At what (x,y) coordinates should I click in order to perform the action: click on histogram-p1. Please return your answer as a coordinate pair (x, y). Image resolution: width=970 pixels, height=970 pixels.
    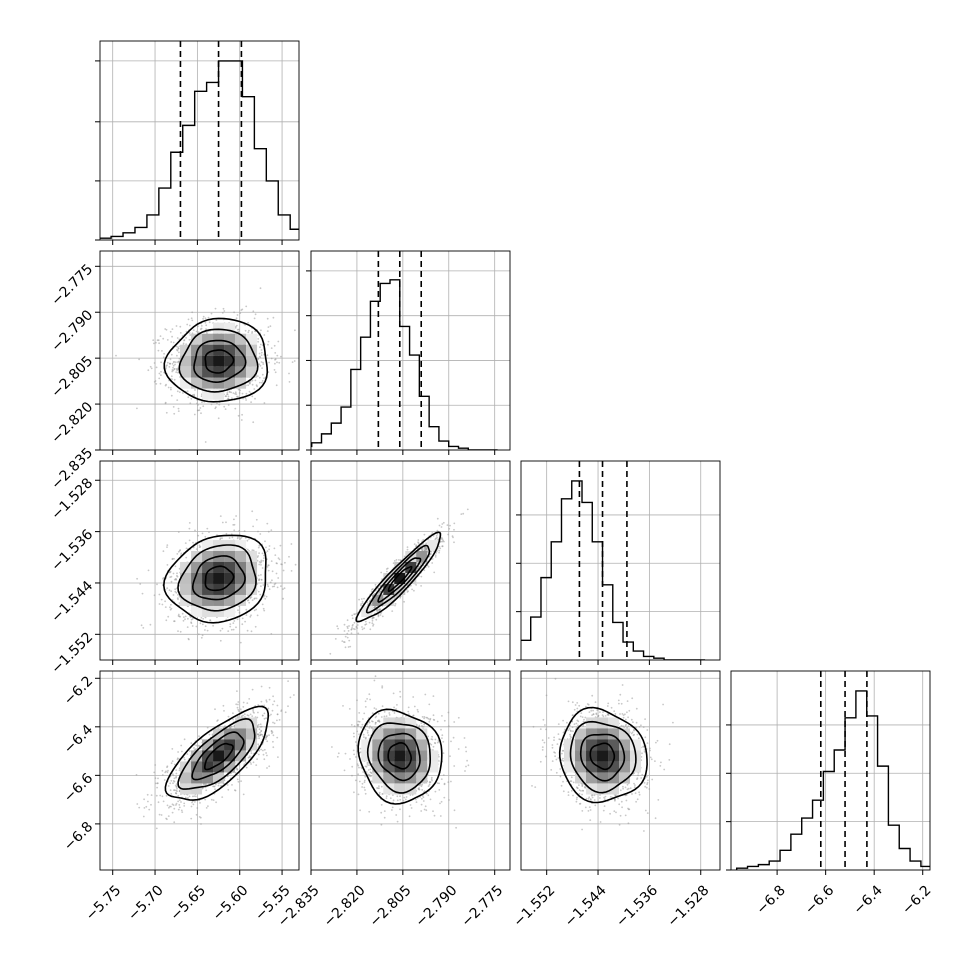
    Looking at the image, I should click on (404, 364).